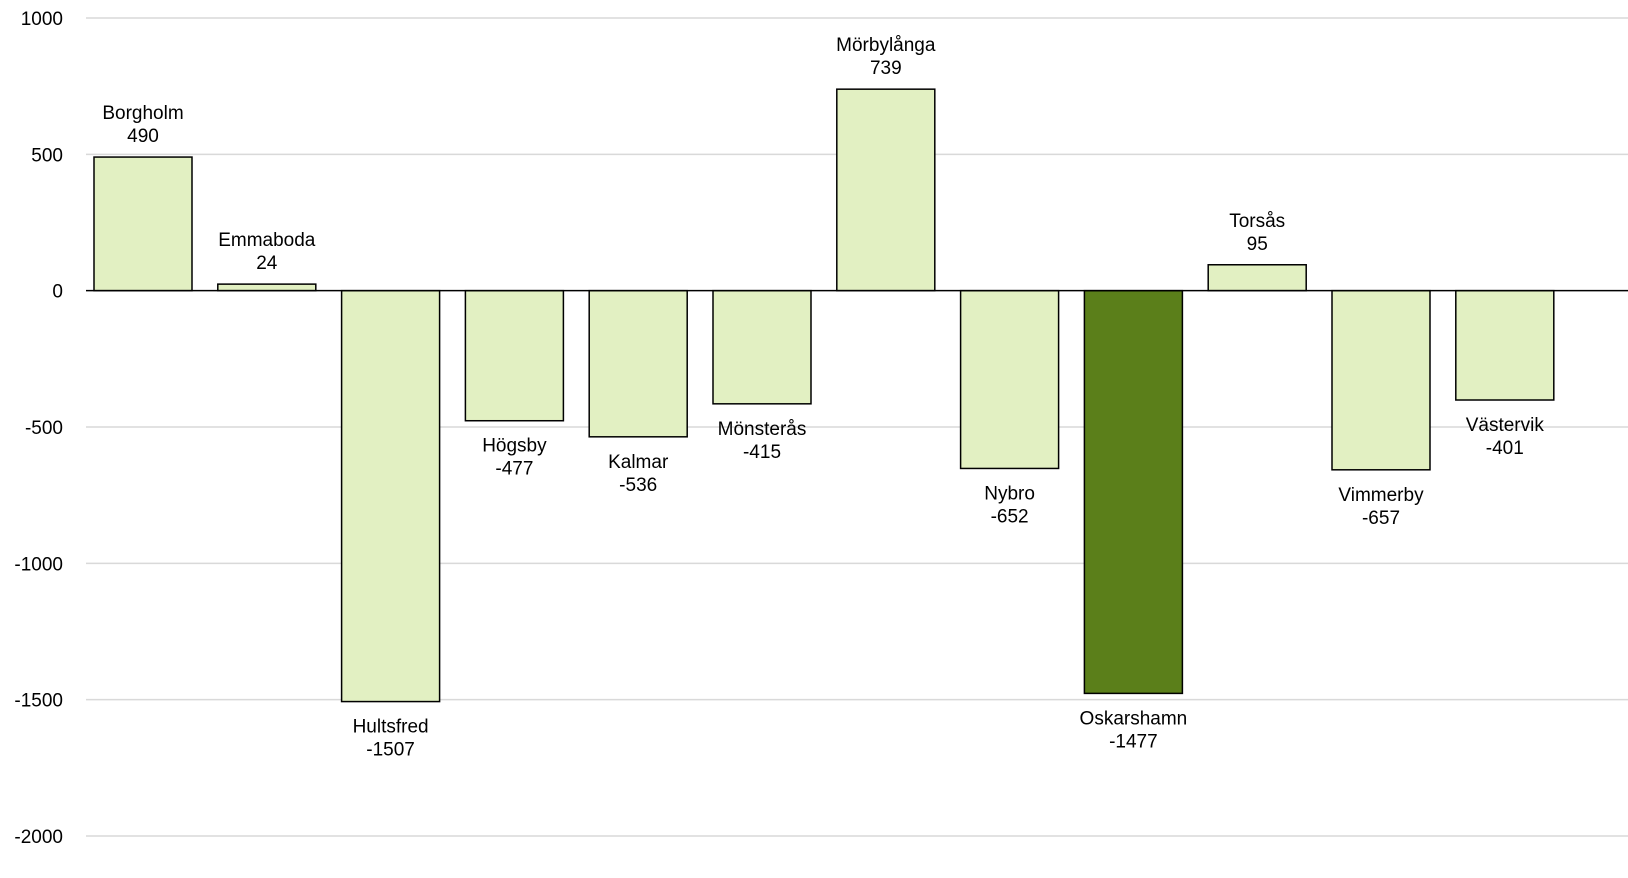  Describe the element at coordinates (42, 19) in the screenshot. I see `y-tick-label: 1000` at that location.